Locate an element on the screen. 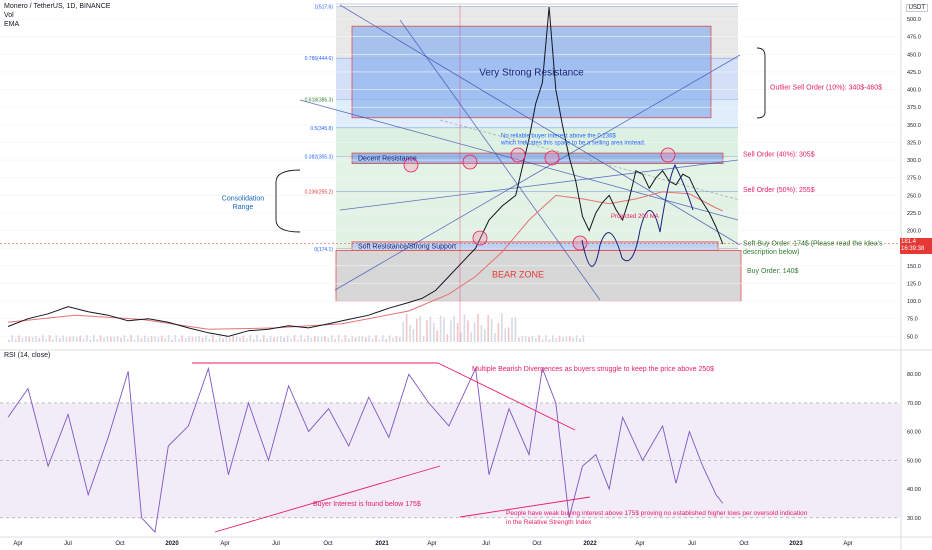  trendline is located at coordinates (590, 160).